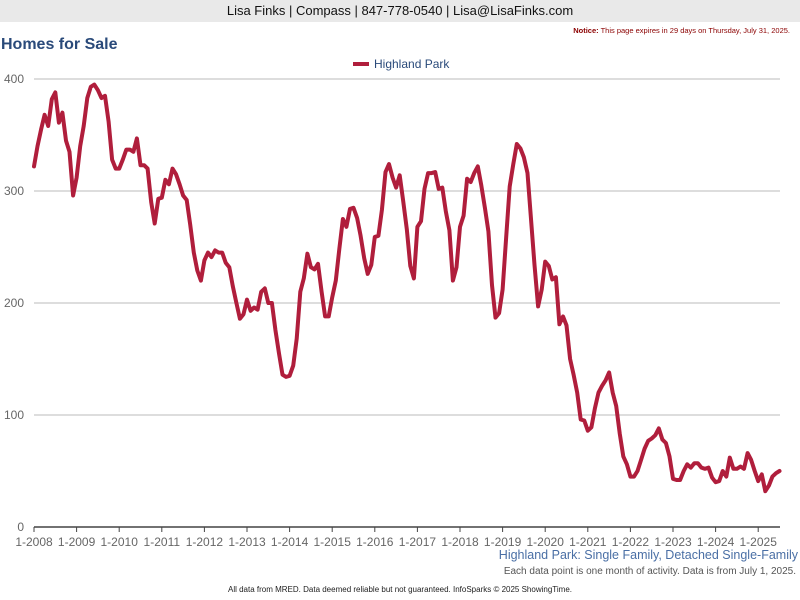 Image resolution: width=800 pixels, height=600 pixels. I want to click on y-tick-label: 300, so click(14, 191).